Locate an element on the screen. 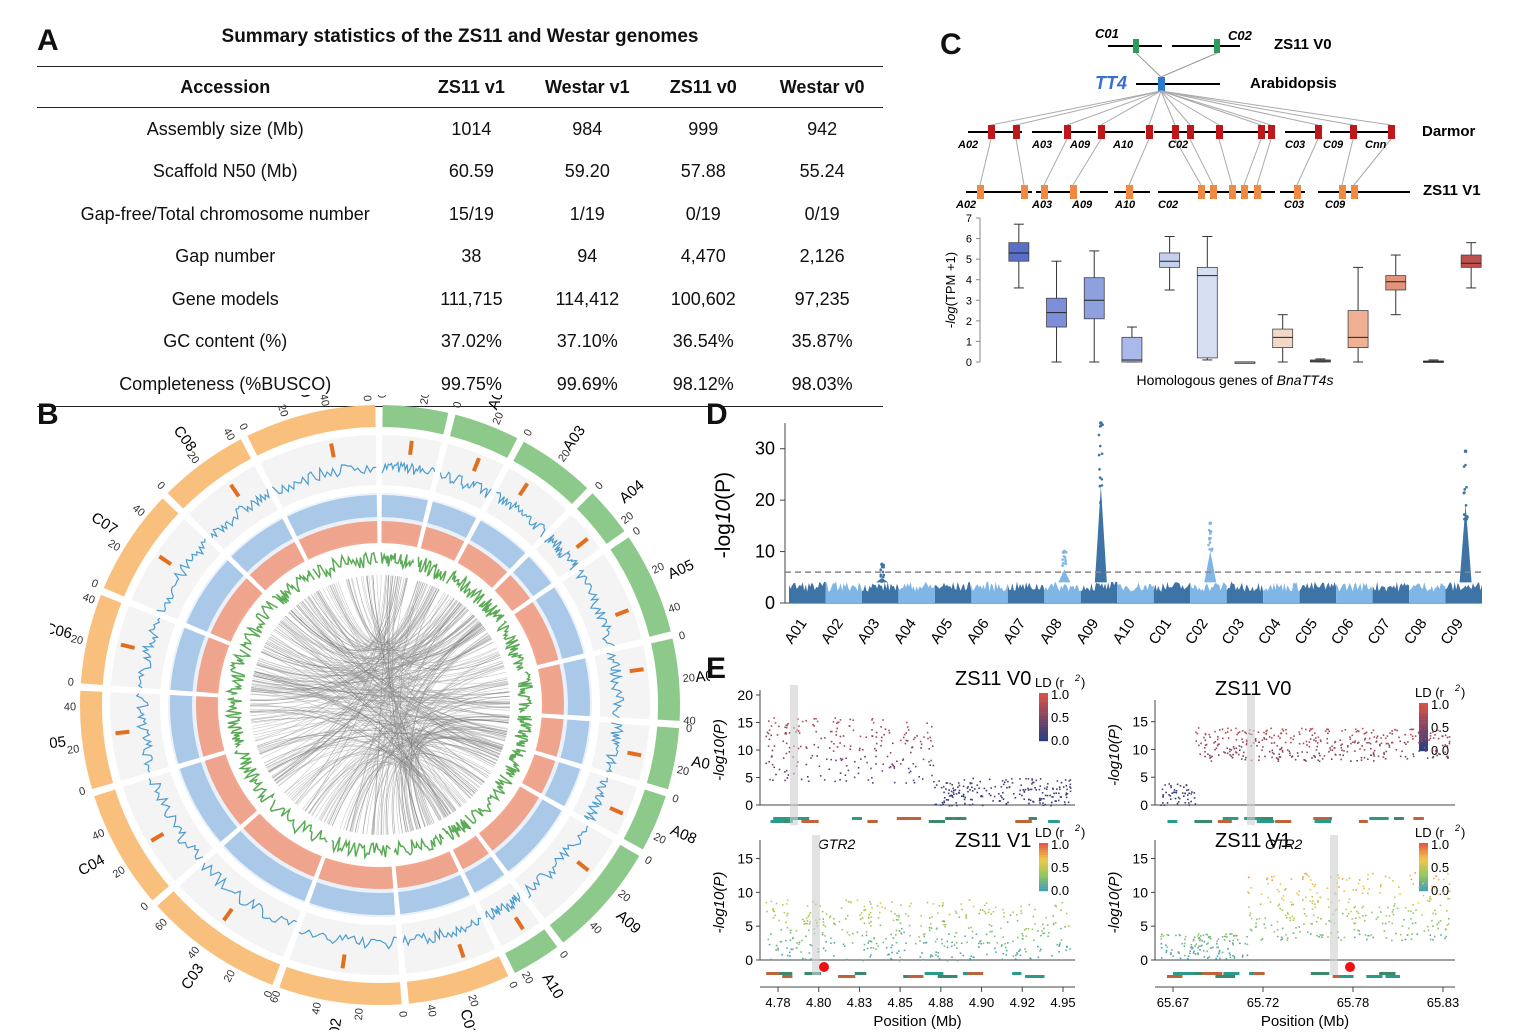 The width and height of the screenshot is (1523, 1034). tick-label: 60 is located at coordinates (275, 997).